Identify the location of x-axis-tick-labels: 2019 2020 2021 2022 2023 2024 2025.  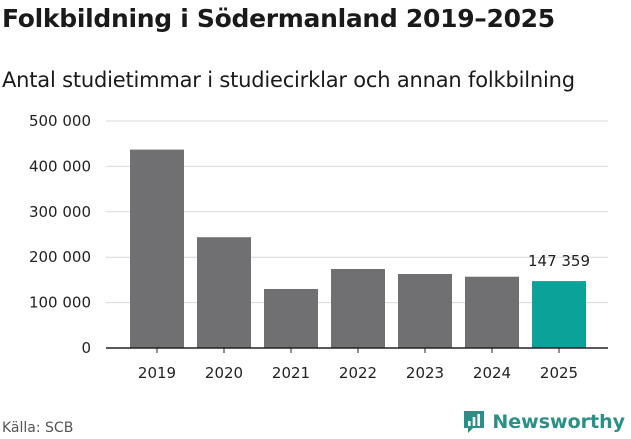
(358, 365).